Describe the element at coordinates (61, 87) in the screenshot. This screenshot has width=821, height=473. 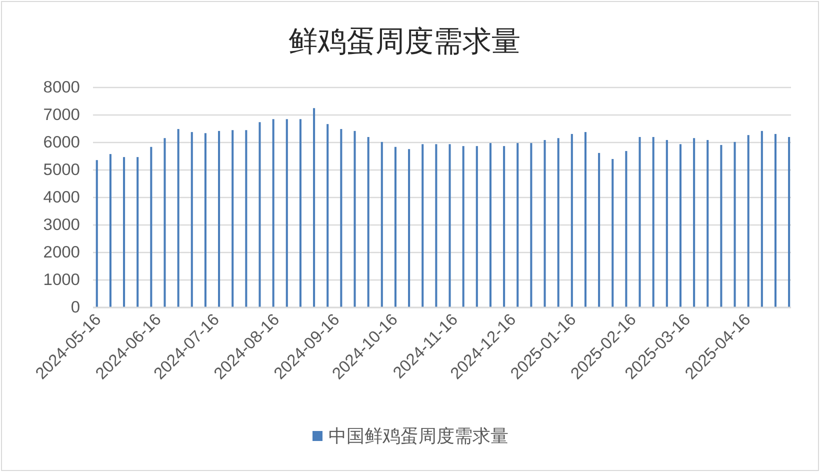
I see `y-tick-label: 8000` at that location.